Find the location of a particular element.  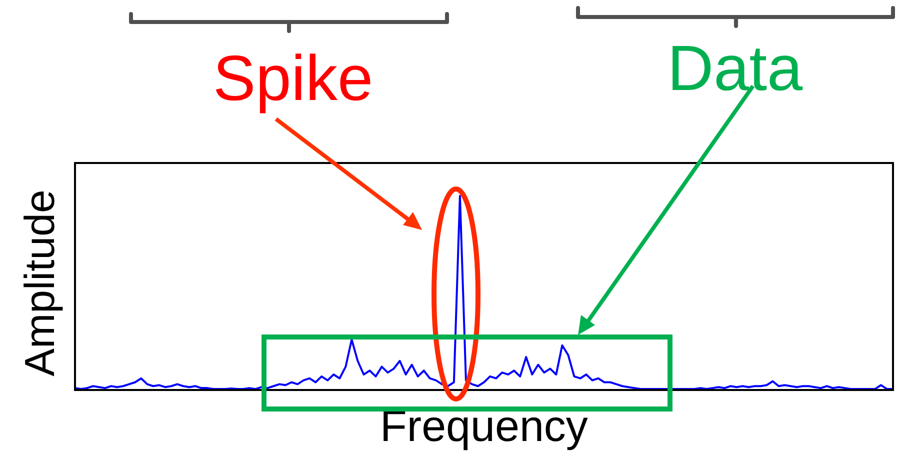

text: Spike is located at coordinates (293, 78).